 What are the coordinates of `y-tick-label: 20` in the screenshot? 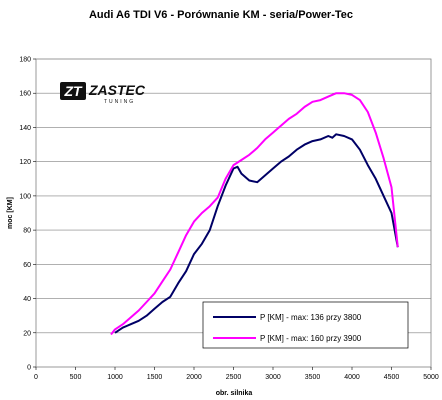 It's located at (27, 333).